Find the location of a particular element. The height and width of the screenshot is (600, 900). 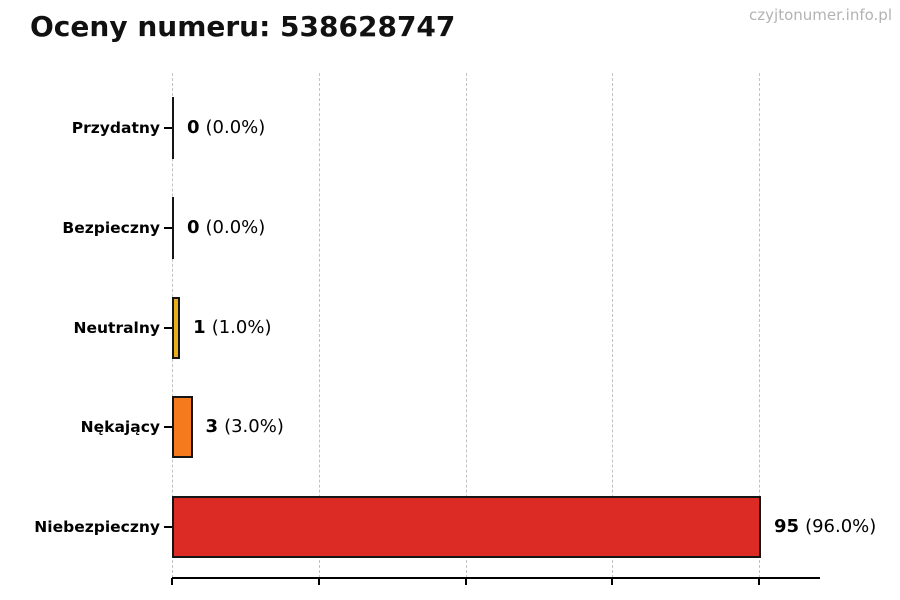

watermark-text: czyjtonumer.info.pl is located at coordinates (820, 15).